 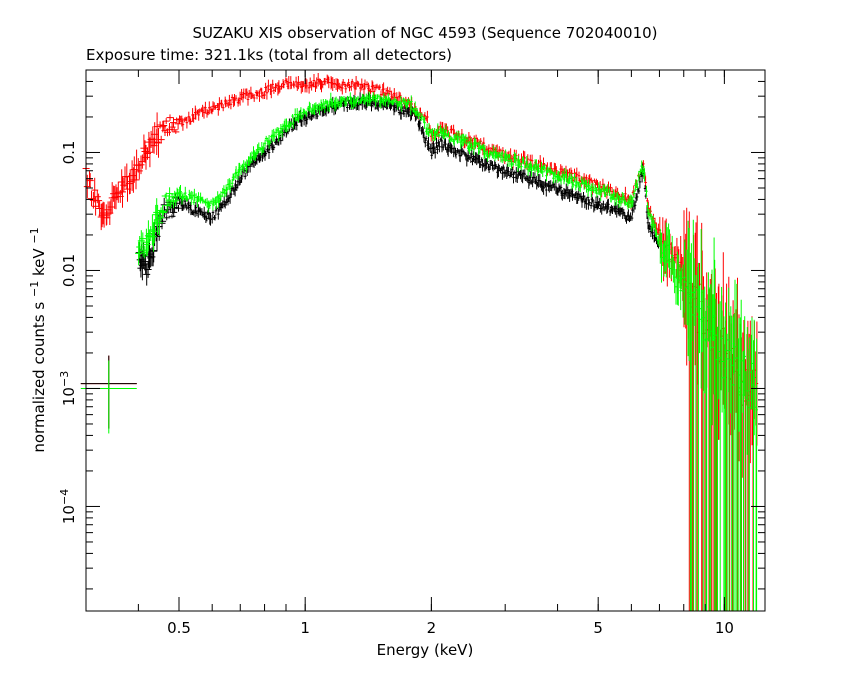 I want to click on y-axis-label: normalized counts s −1 keV −1, so click(x=36, y=339).